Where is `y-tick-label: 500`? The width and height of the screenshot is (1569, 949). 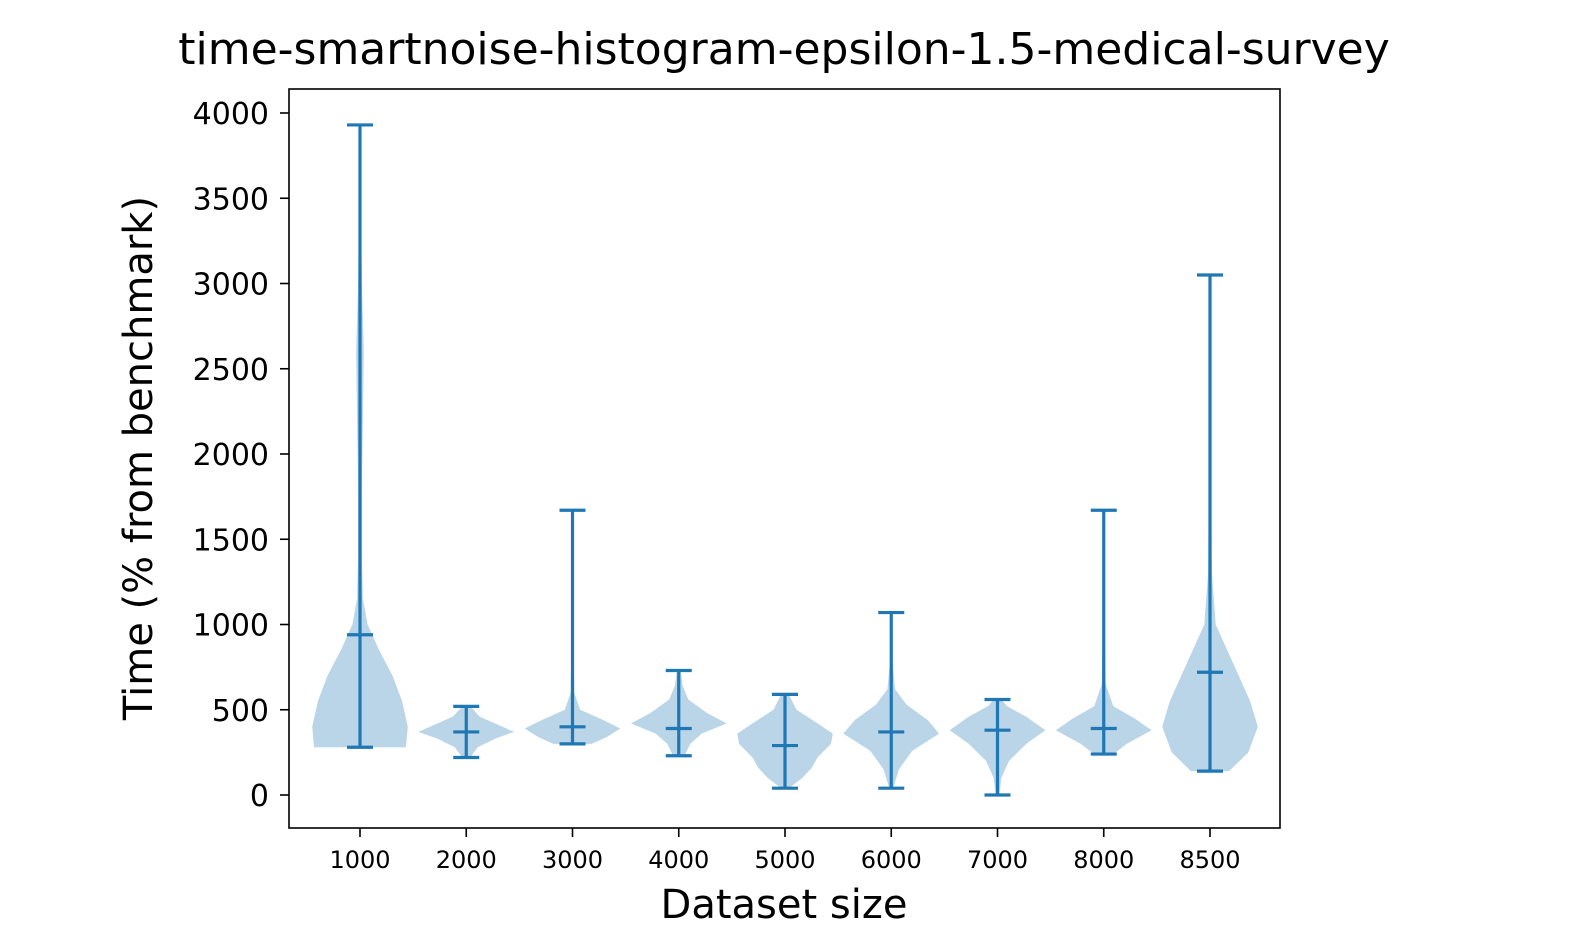
y-tick-label: 500 is located at coordinates (240, 711).